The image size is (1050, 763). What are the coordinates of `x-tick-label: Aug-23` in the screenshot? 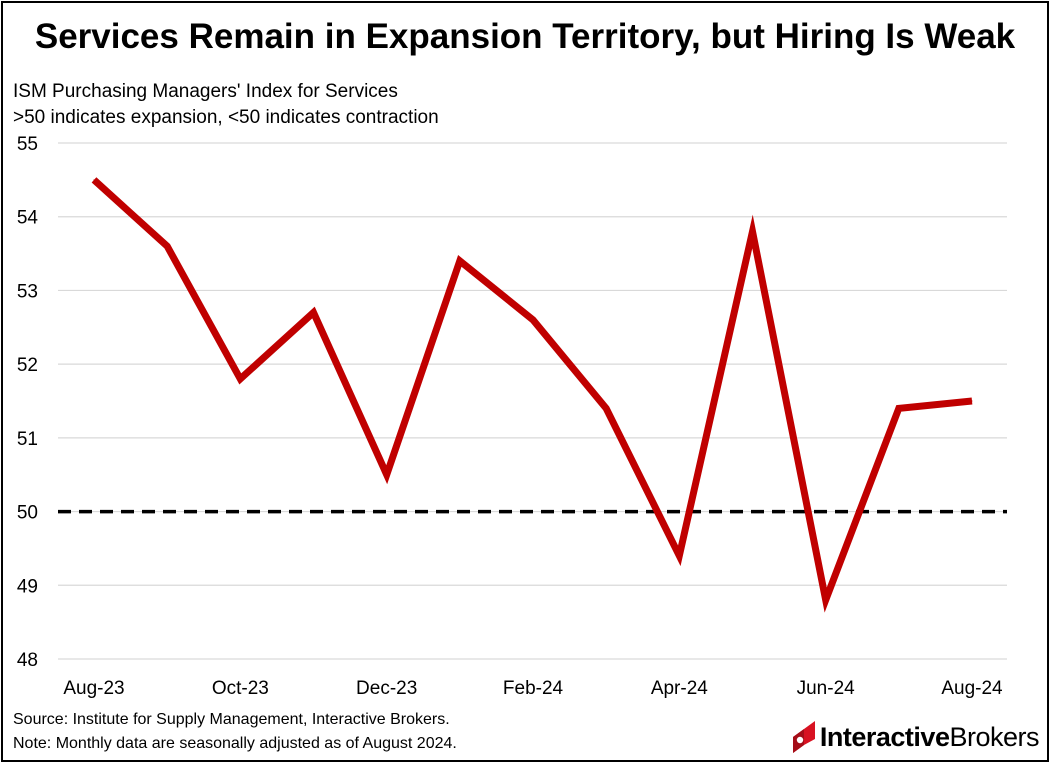 It's located at (93, 688).